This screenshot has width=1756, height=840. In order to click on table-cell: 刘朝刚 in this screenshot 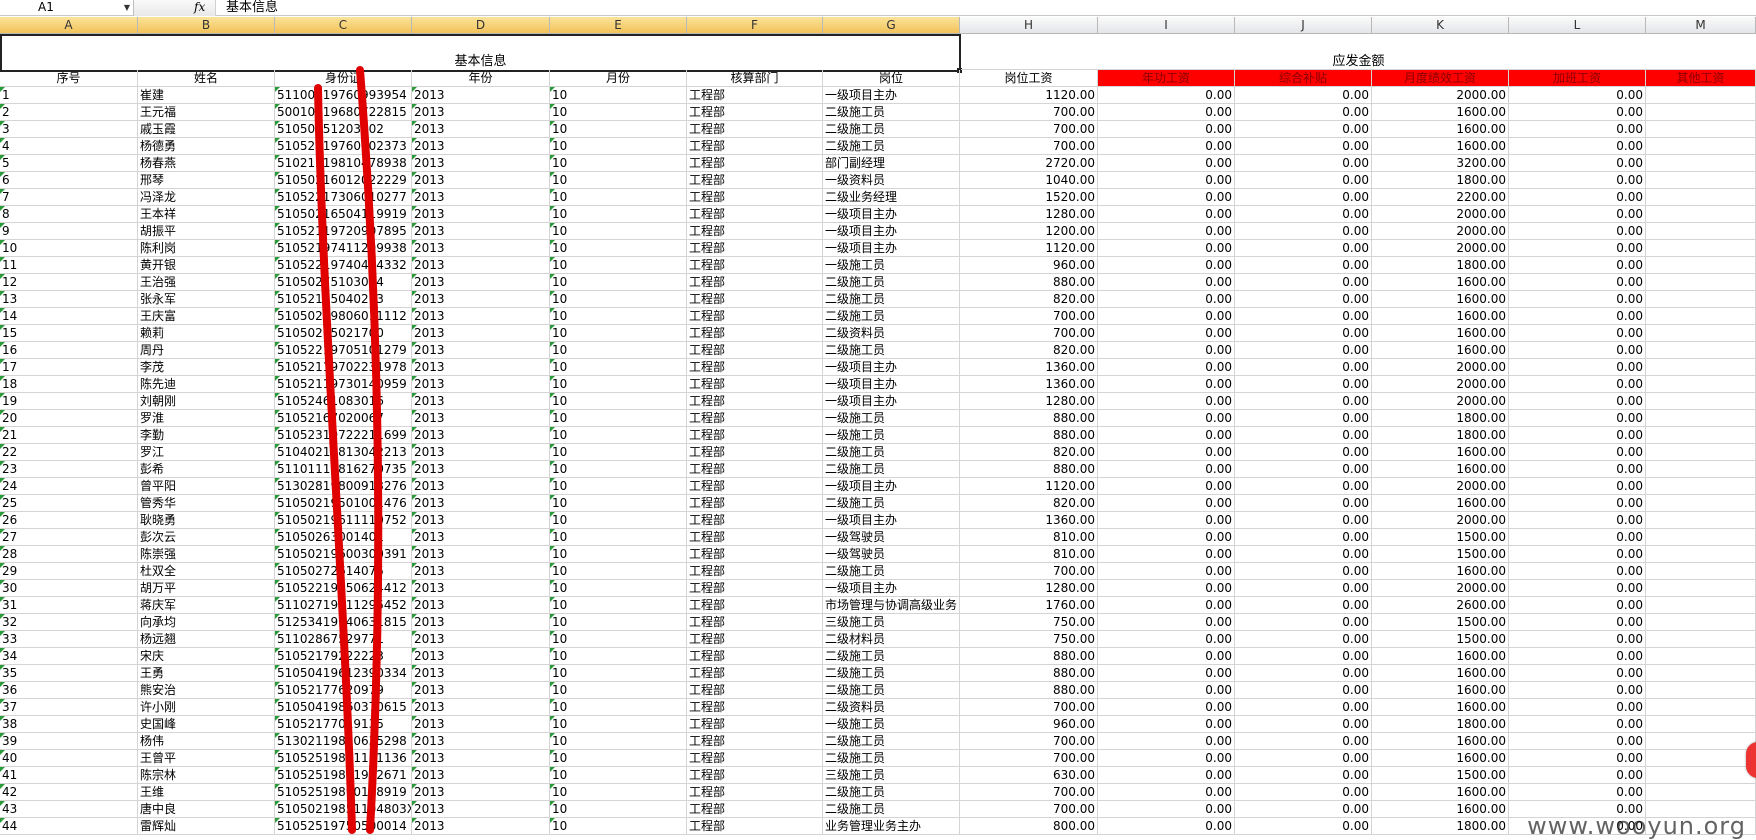, I will do `click(206, 401)`.